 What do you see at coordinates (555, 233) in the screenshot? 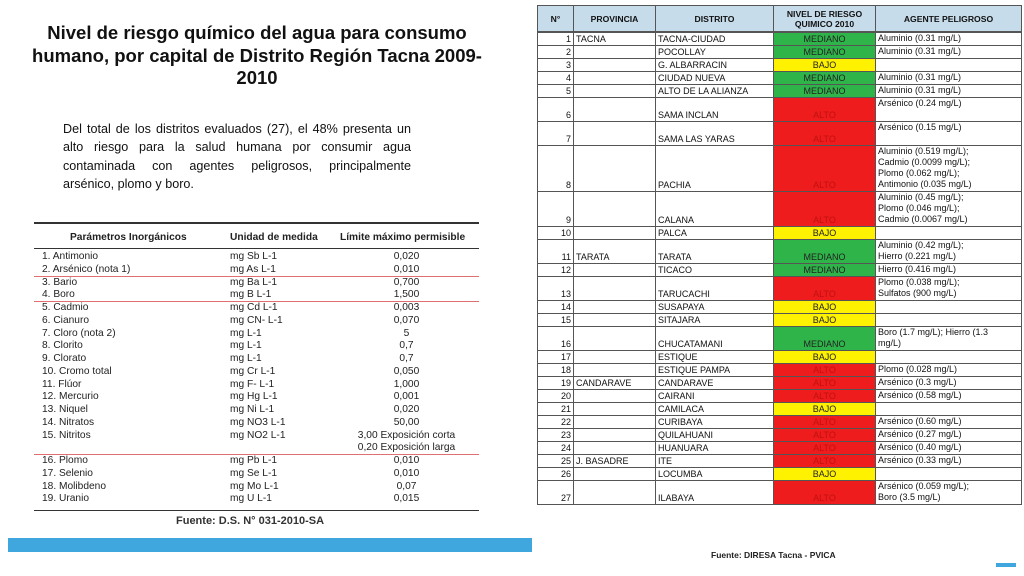
I see `row-number: 10` at bounding box center [555, 233].